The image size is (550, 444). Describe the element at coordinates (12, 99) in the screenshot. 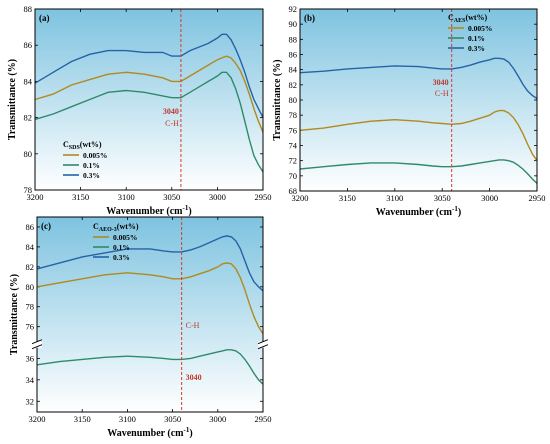

I see `y-axis-title-a: Transmittance (%)` at that location.